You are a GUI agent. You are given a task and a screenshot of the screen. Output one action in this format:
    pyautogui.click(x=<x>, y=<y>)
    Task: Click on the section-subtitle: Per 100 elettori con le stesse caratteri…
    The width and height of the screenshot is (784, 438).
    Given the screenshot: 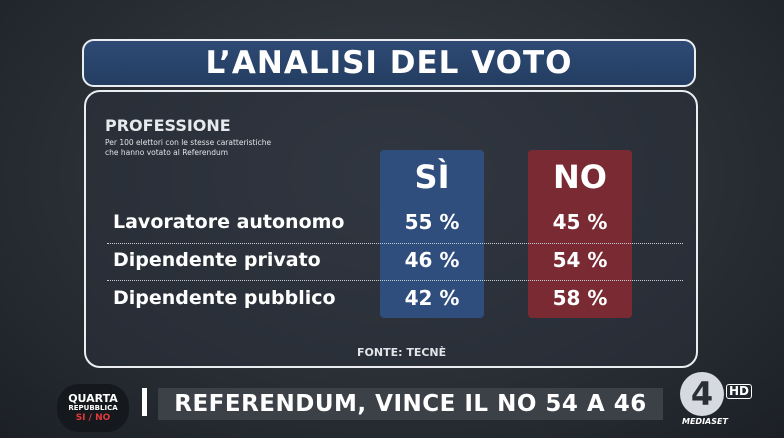 What is the action you would take?
    pyautogui.click(x=205, y=148)
    